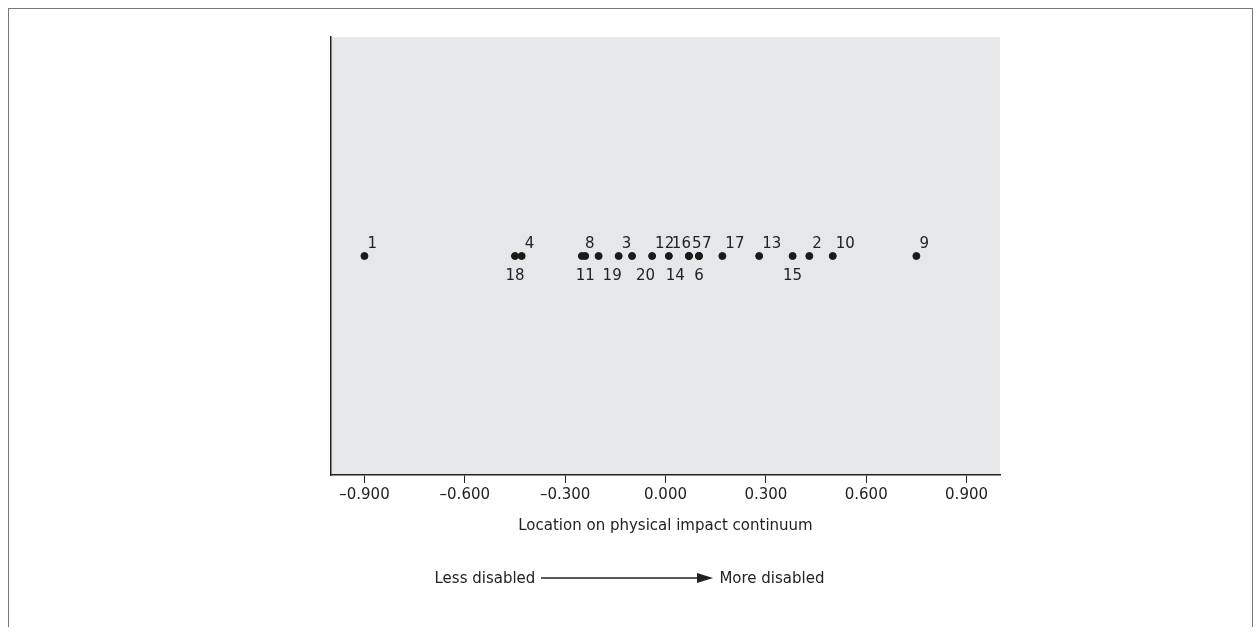  I want to click on series-label: 4, so click(529, 243).